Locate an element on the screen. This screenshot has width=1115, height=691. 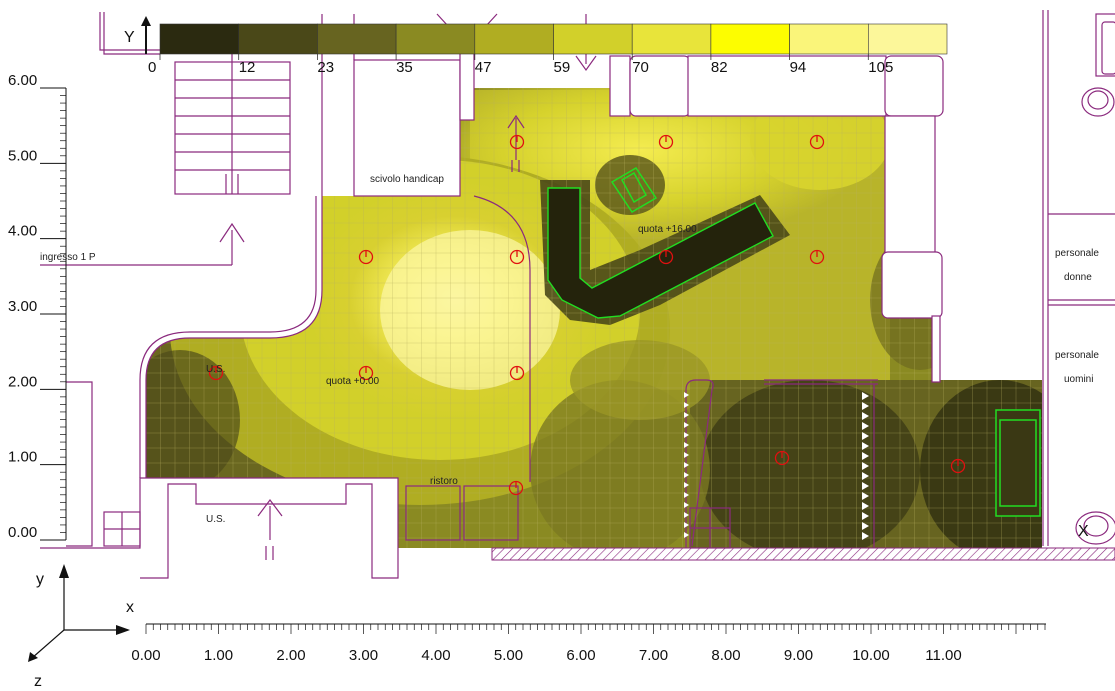
label-scivolo: scivolo handicap is located at coordinates (407, 179).